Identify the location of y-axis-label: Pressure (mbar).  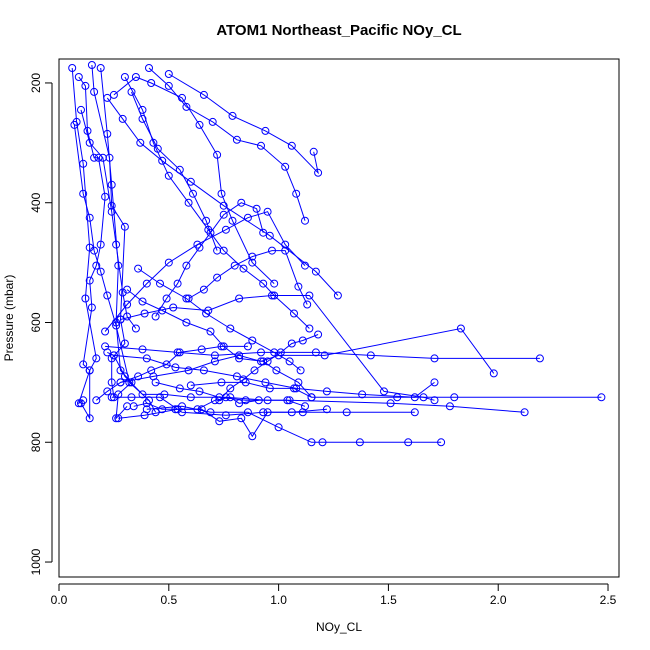
(9, 318).